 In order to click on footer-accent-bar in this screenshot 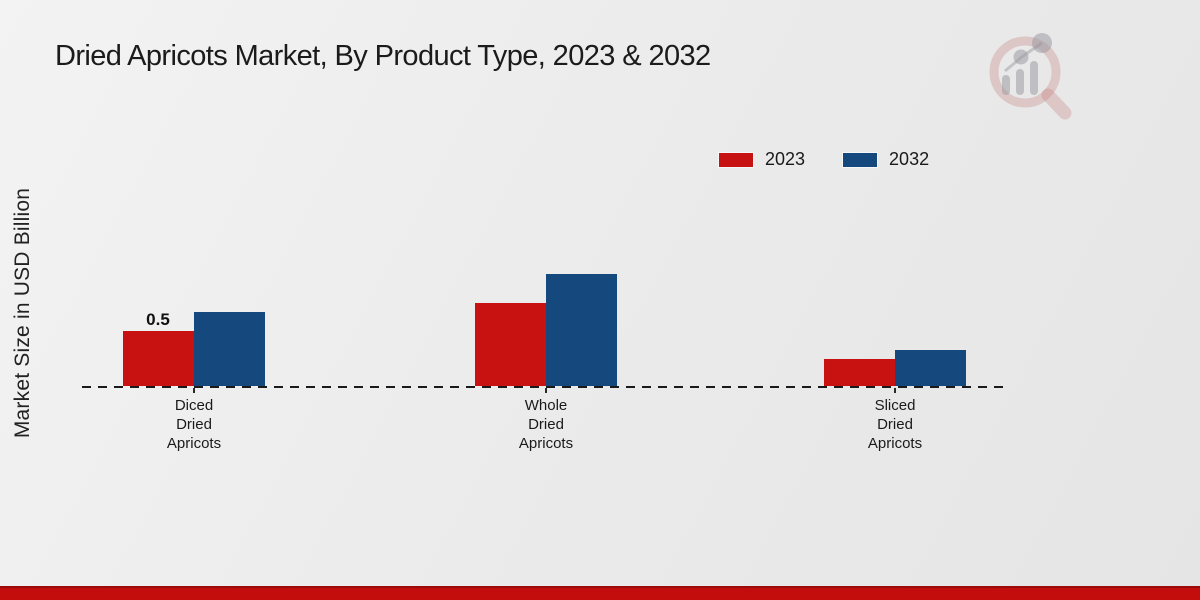, I will do `click(600, 593)`.